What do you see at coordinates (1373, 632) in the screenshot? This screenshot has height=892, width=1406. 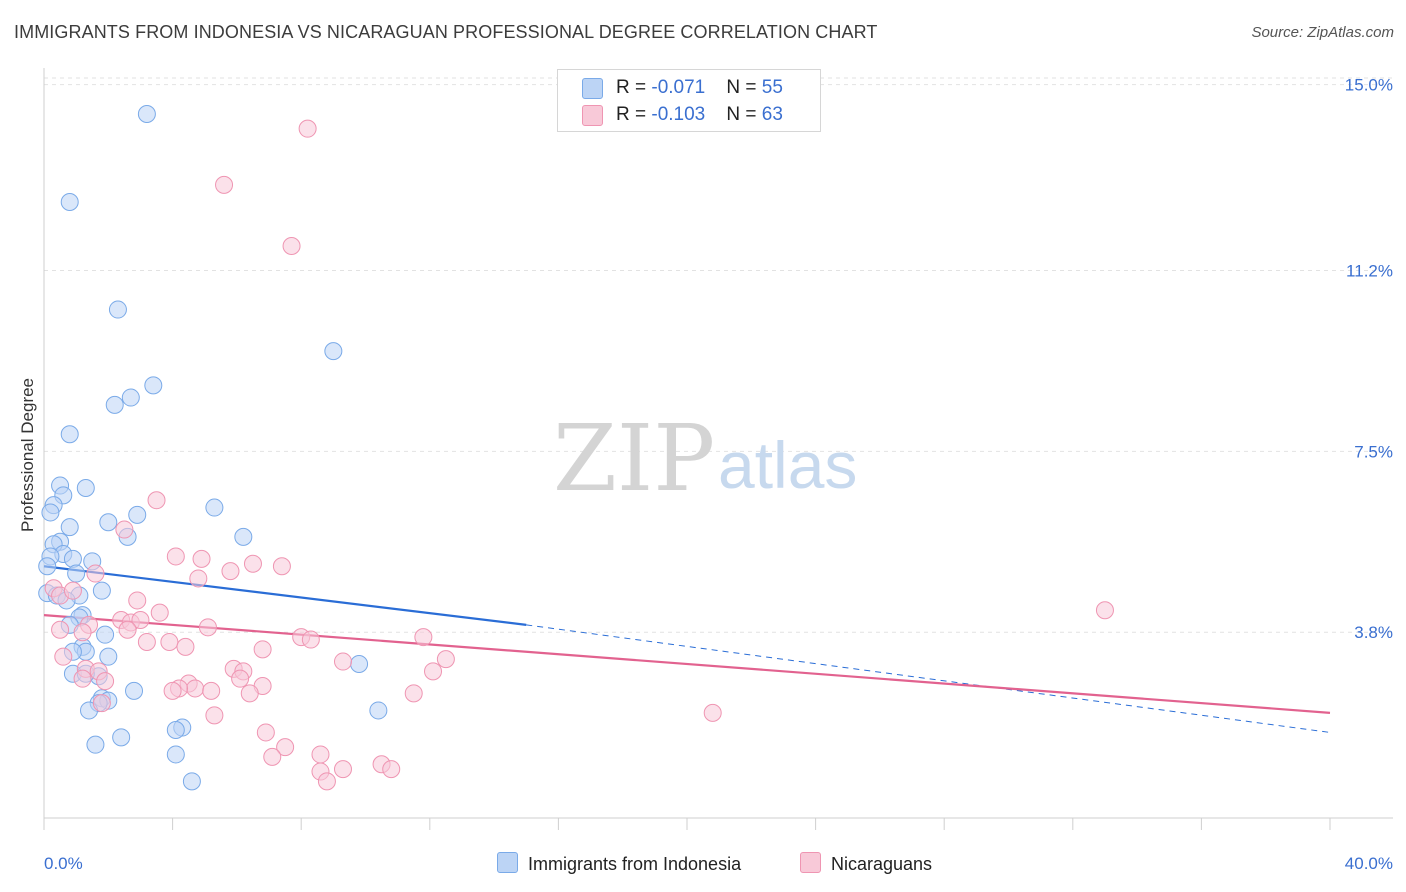 I see `y-tick-label: 3.8%` at bounding box center [1373, 632].